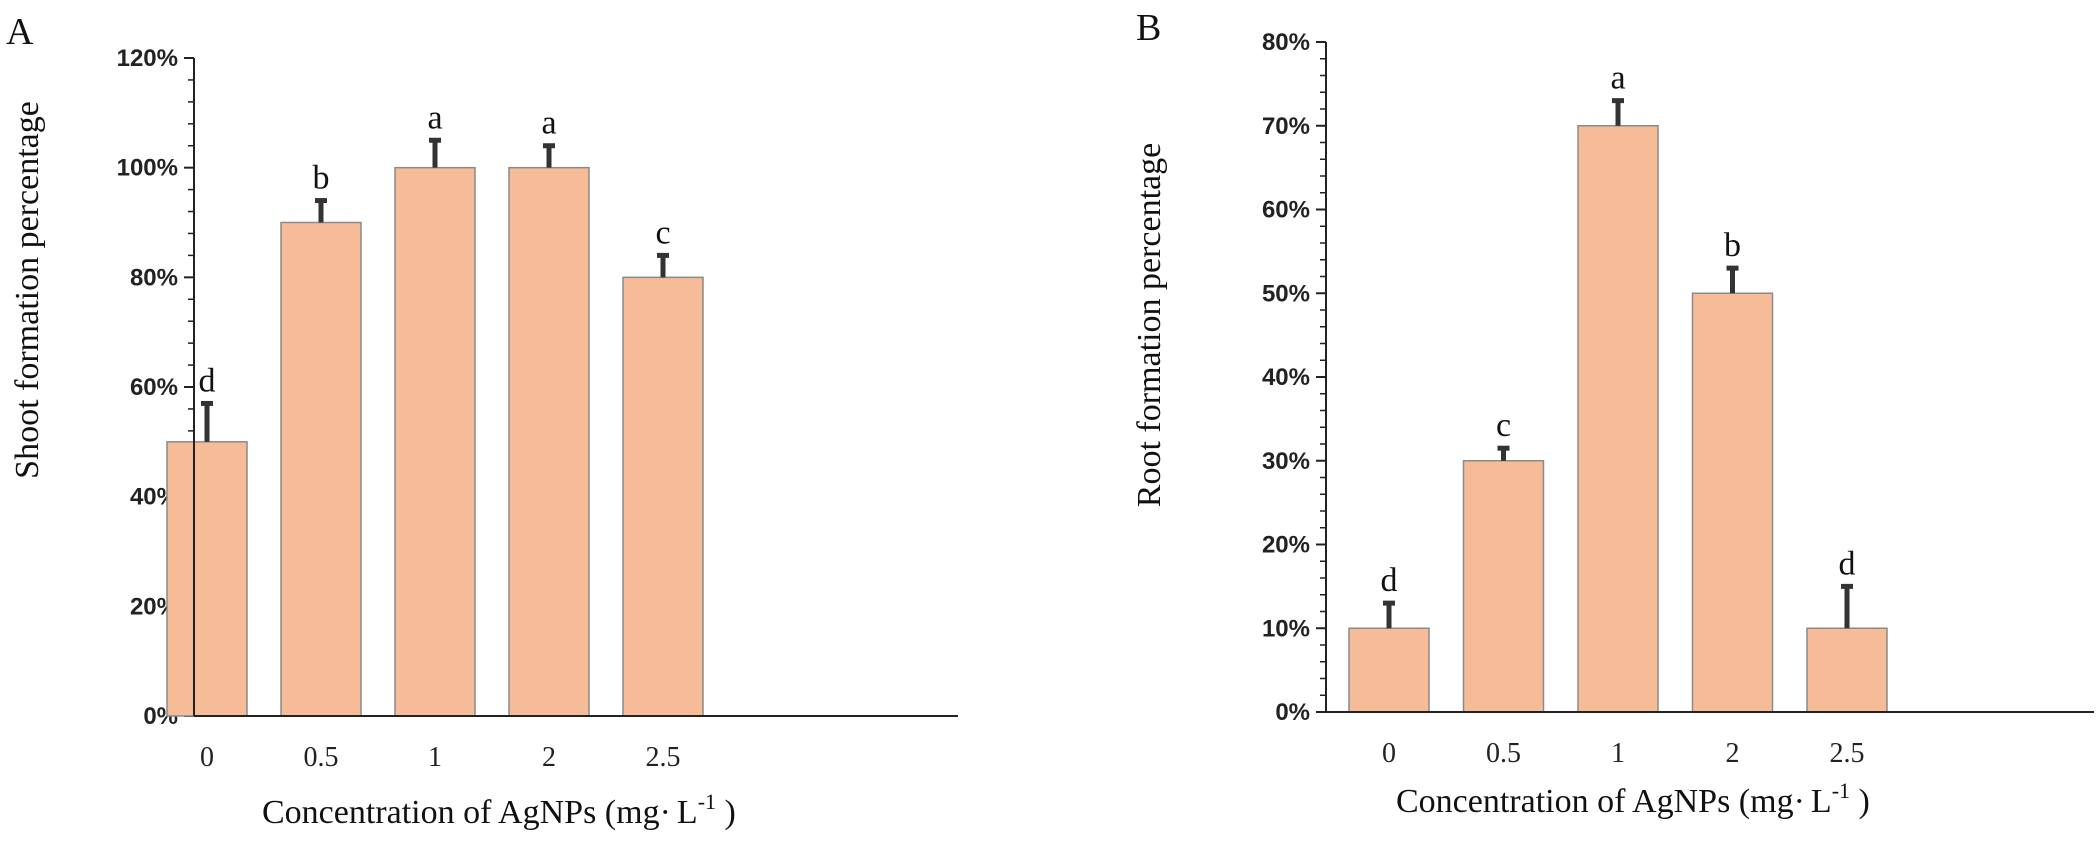  Describe the element at coordinates (1286, 545) in the screenshot. I see `y-tick-label: 20%` at that location.